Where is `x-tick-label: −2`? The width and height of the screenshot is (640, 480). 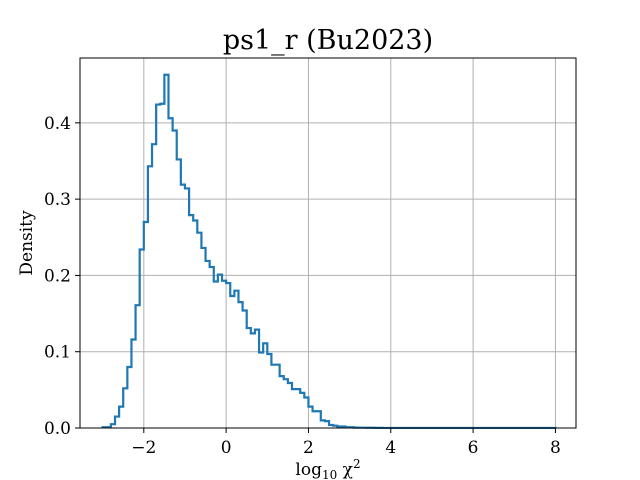 x-tick-label: −2 is located at coordinates (143, 448).